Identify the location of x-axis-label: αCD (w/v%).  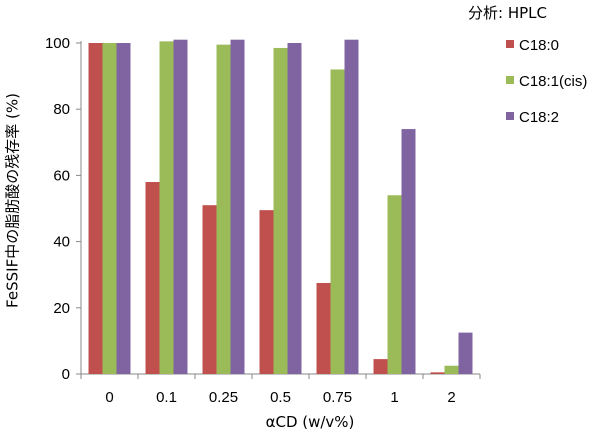
(310, 422).